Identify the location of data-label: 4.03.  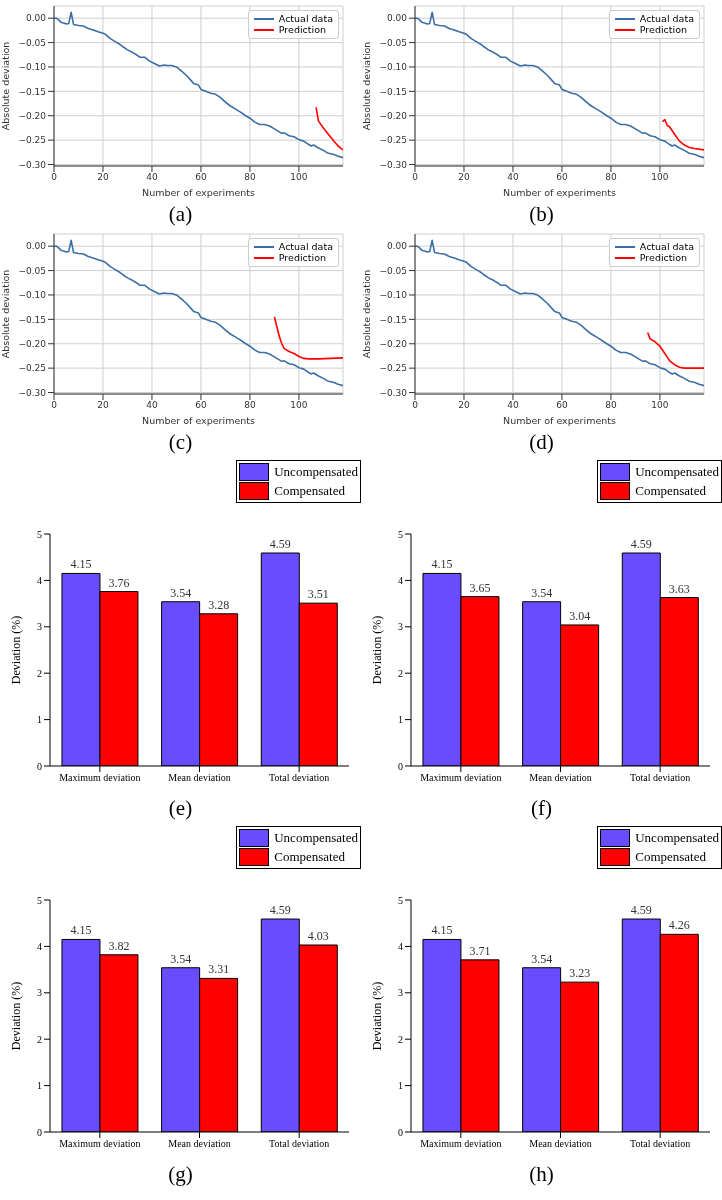
(318, 936).